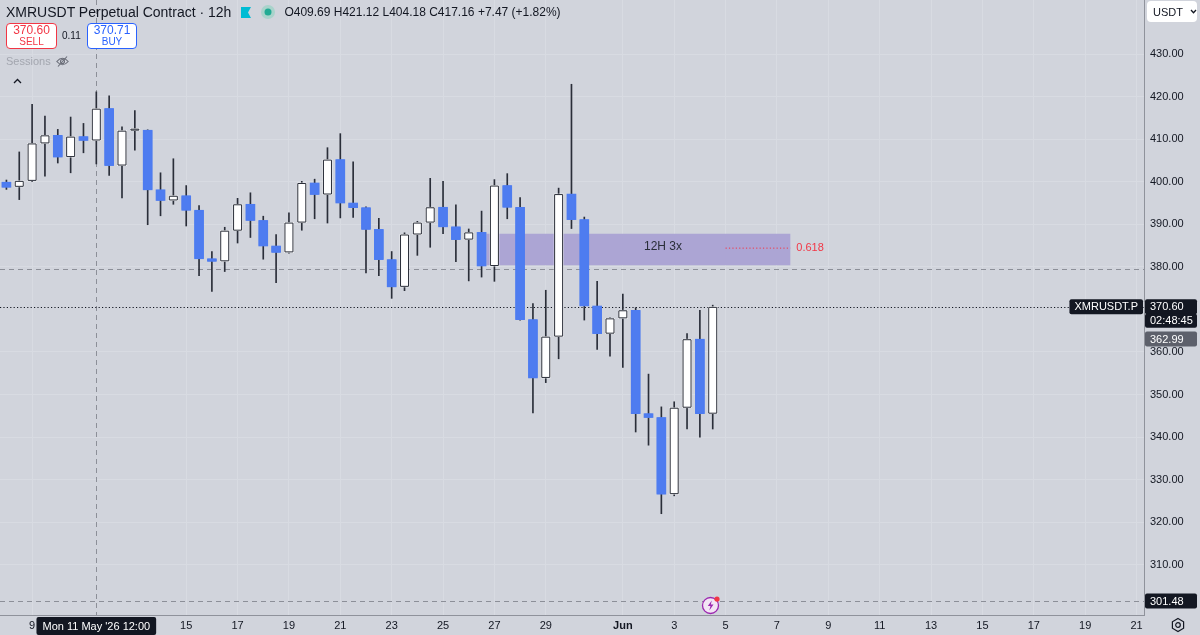 The height and width of the screenshot is (635, 1200). Describe the element at coordinates (1167, 521) in the screenshot. I see `y-tick-label: 320.00` at that location.